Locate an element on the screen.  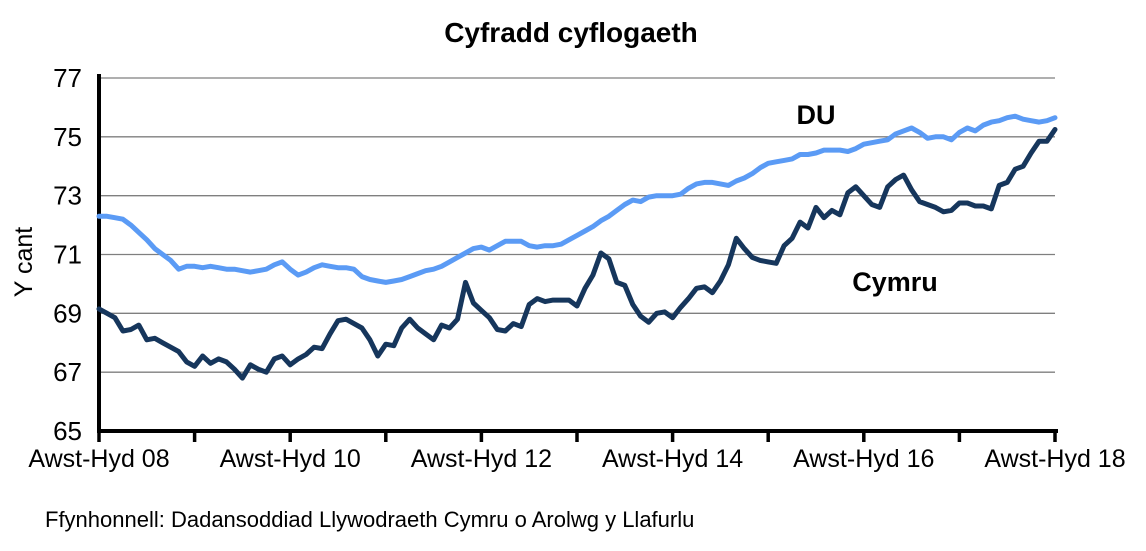
chart-title: Cyfradd cyflogaeth is located at coordinates (571, 32).